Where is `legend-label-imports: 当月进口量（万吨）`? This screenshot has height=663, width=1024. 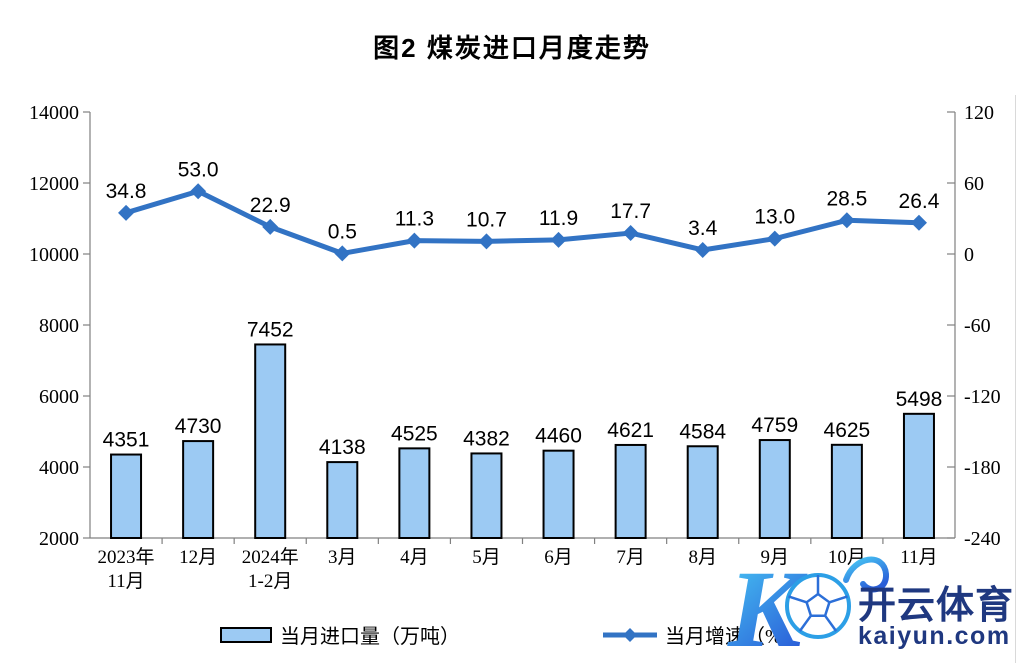 legend-label-imports: 当月进口量（万吨） is located at coordinates (370, 637).